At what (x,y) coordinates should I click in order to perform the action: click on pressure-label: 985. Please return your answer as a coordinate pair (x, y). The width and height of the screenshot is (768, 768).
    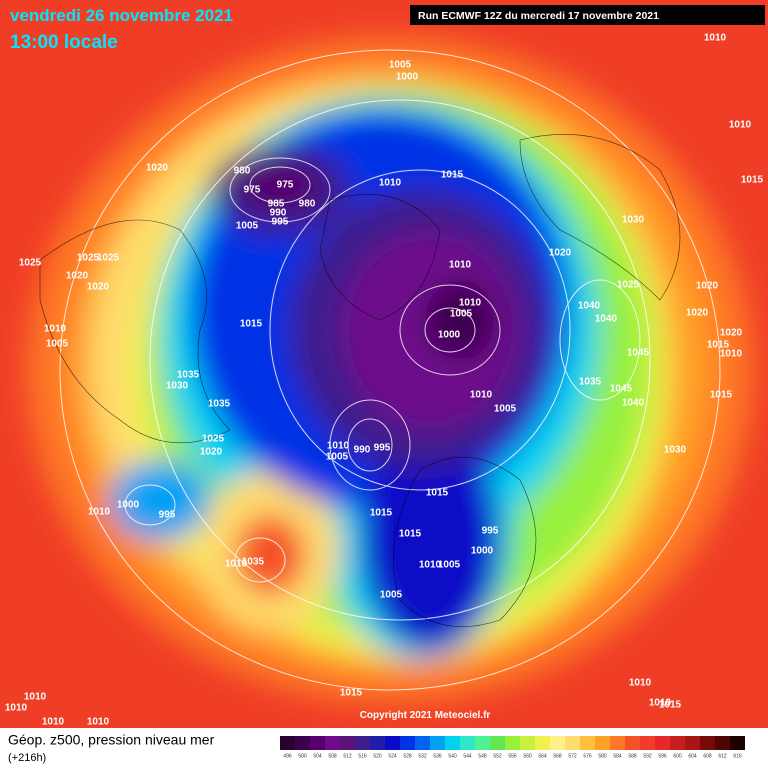
    Looking at the image, I should click on (276, 204).